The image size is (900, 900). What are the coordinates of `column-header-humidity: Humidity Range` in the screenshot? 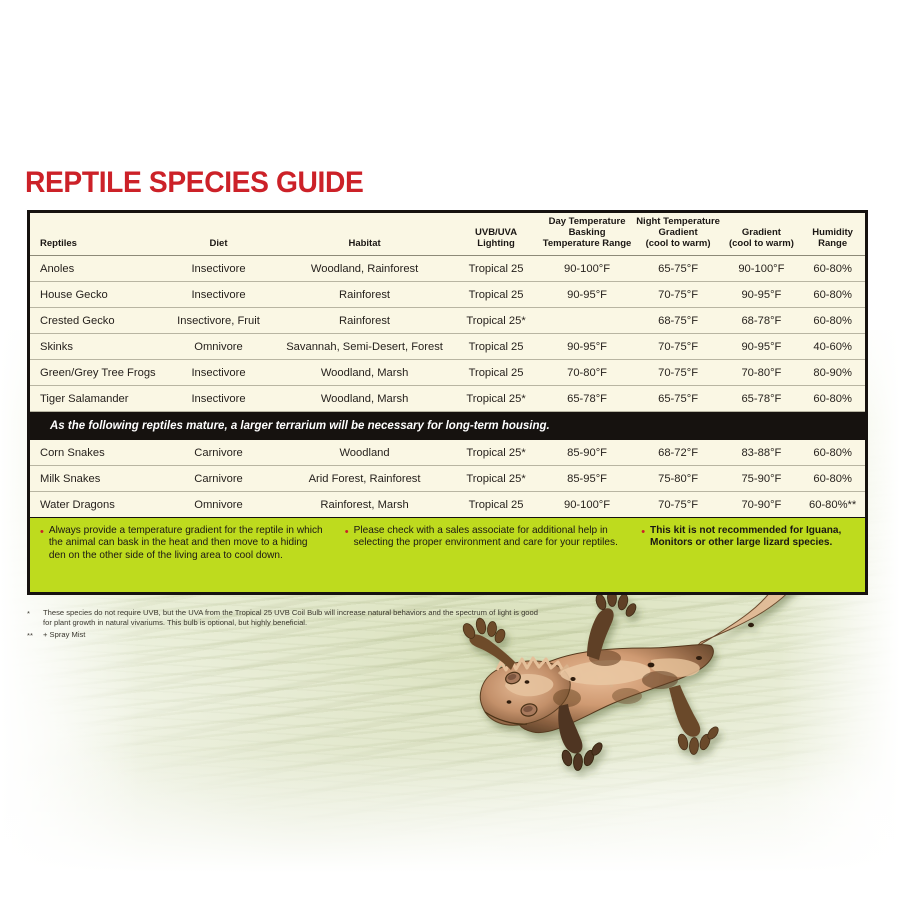 It's located at (832, 235).